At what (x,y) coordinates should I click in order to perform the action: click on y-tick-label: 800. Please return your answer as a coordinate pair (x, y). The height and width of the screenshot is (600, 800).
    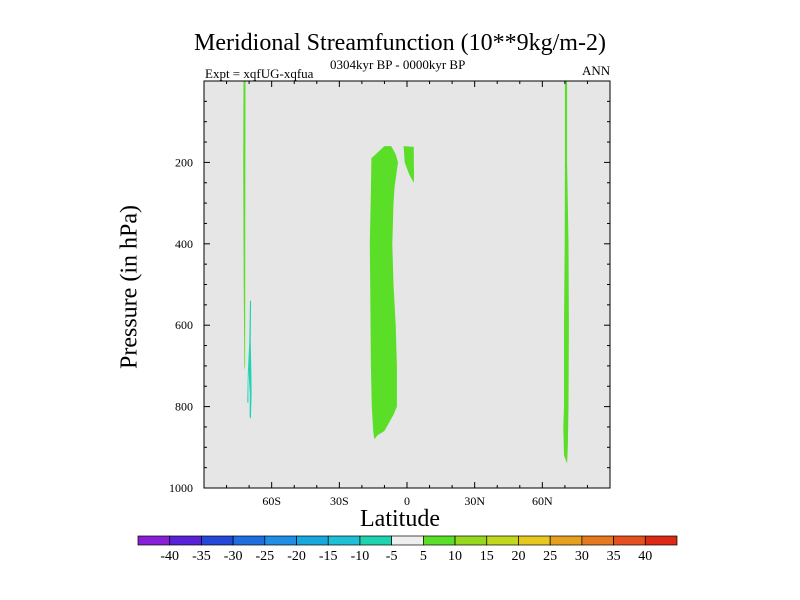
    Looking at the image, I should click on (184, 407).